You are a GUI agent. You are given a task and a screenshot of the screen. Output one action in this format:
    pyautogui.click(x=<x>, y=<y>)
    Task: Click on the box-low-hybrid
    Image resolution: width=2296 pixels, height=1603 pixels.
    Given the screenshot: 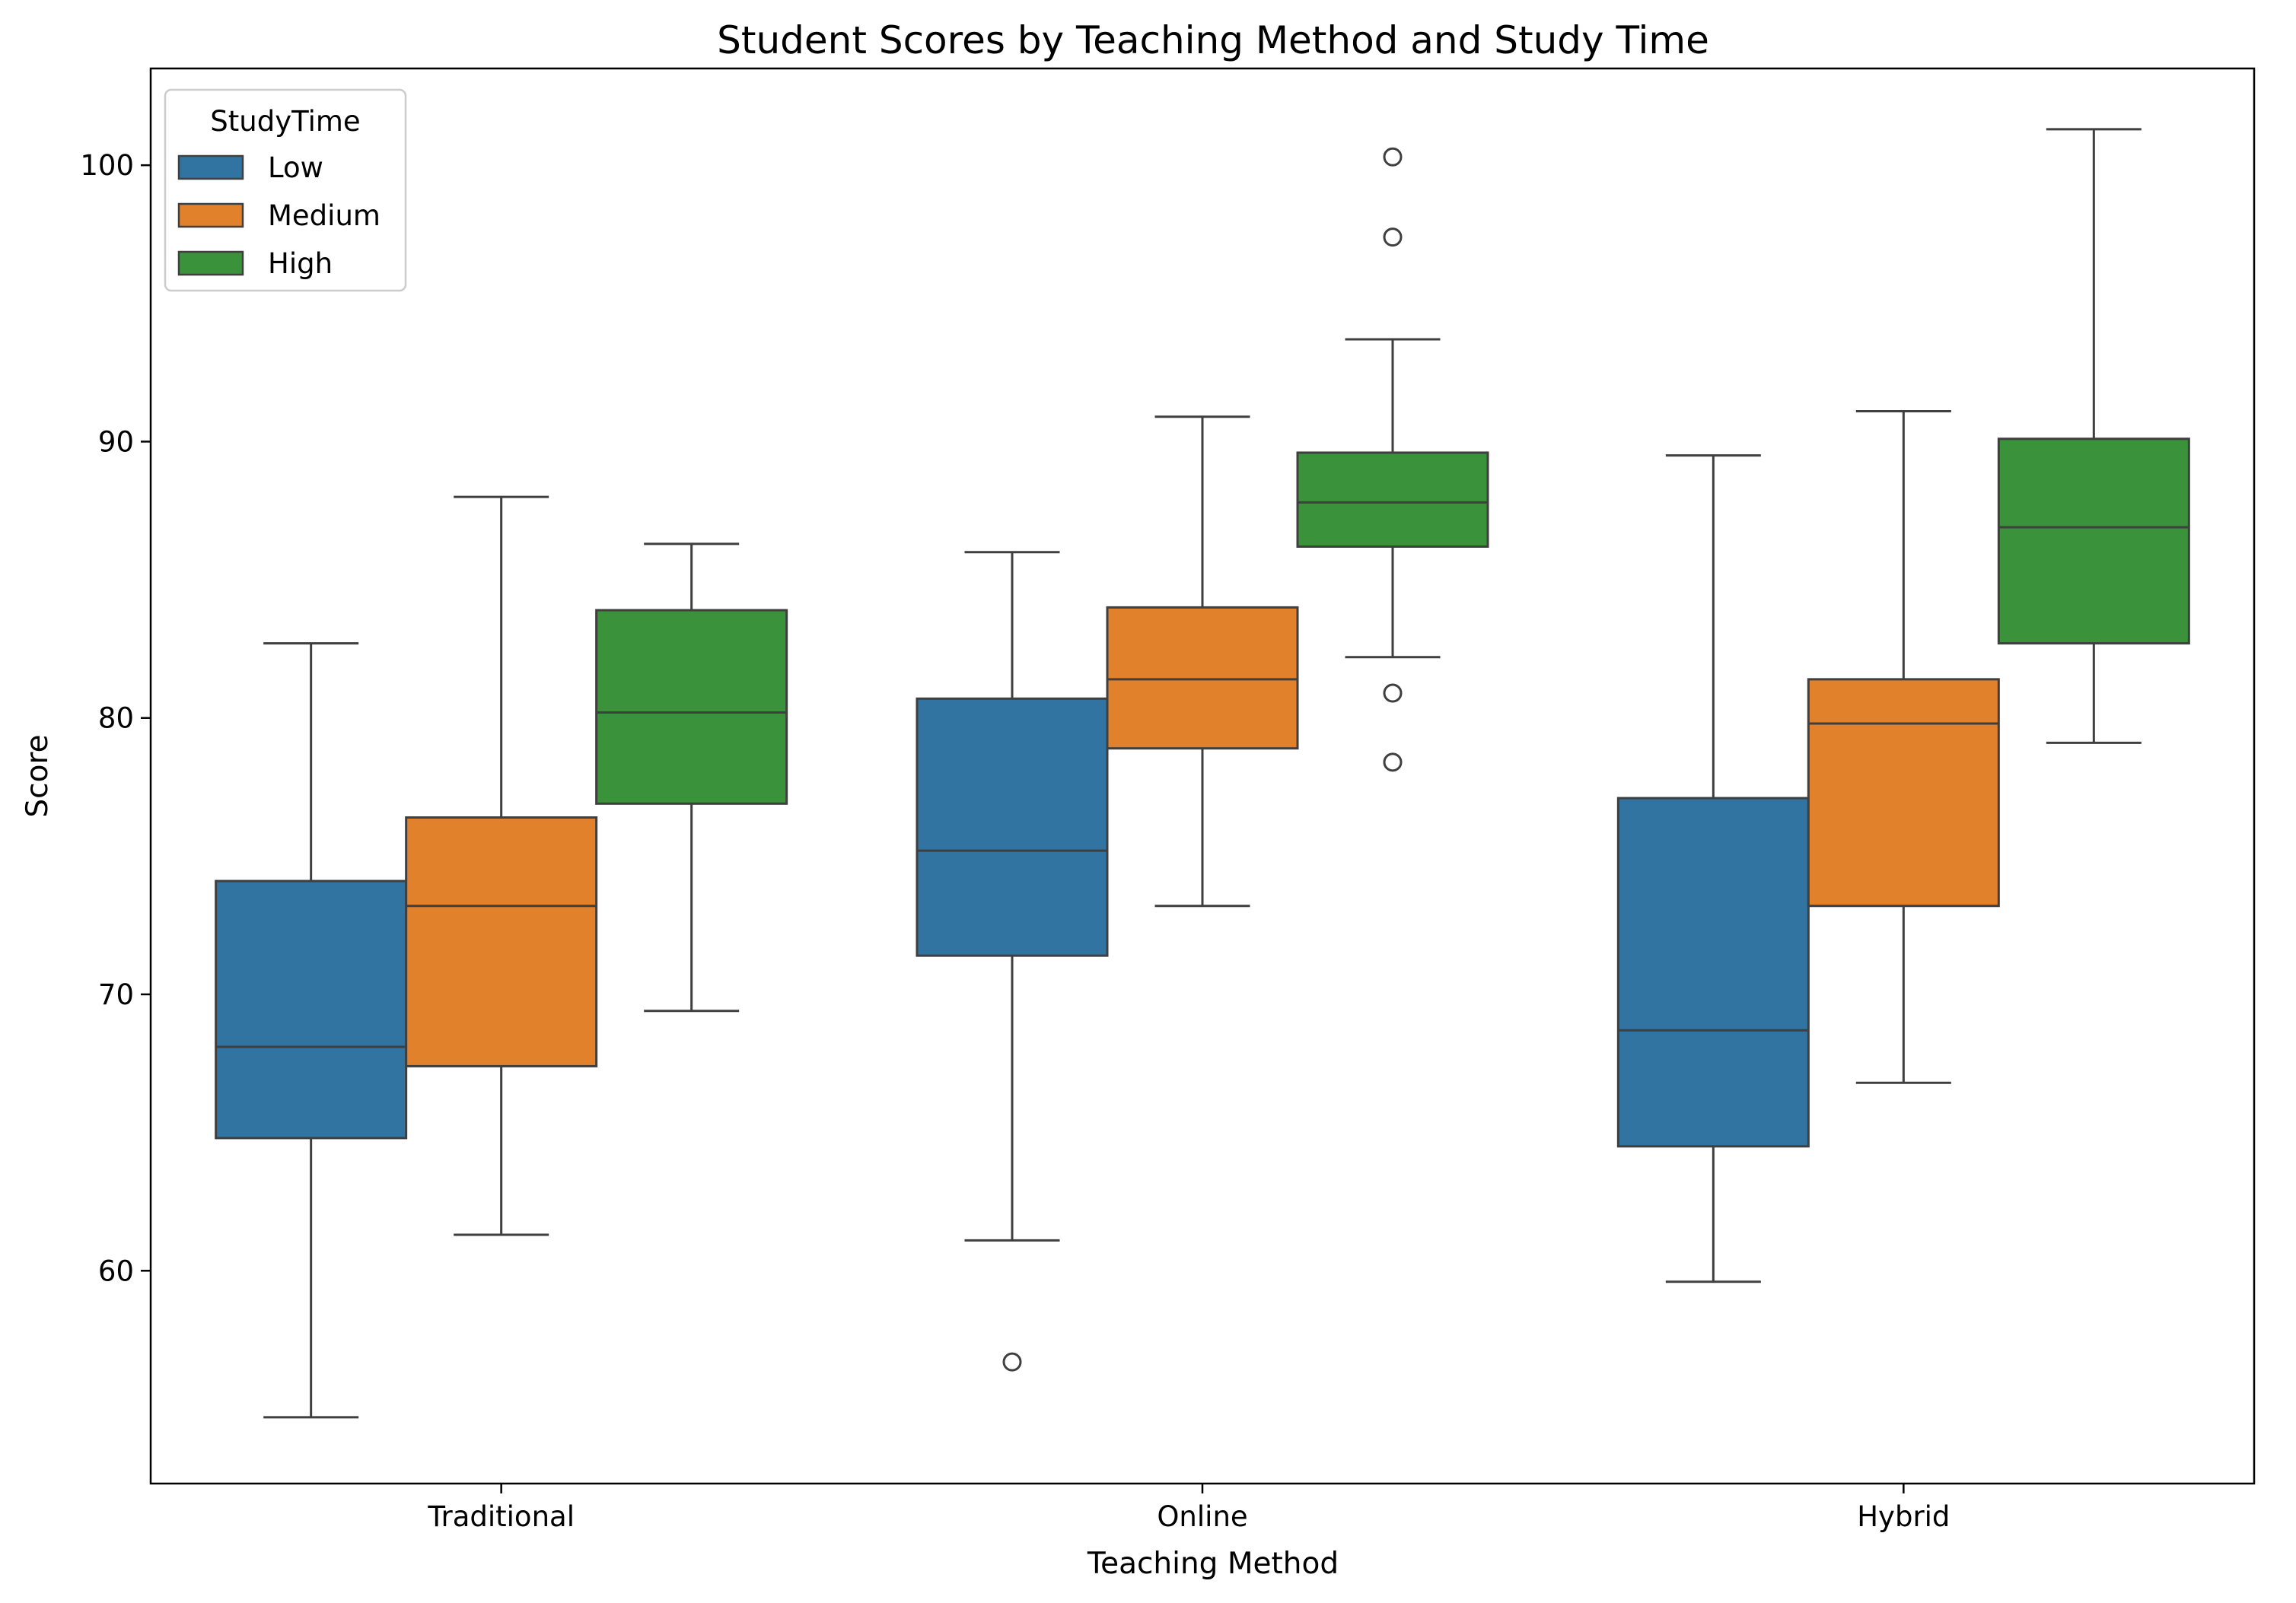 What is the action you would take?
    pyautogui.click(x=1713, y=868)
    